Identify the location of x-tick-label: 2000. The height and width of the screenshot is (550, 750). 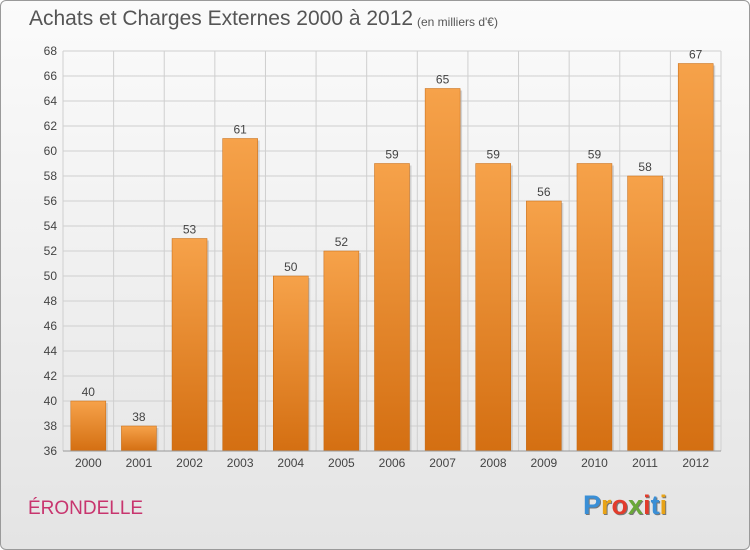
(88, 463).